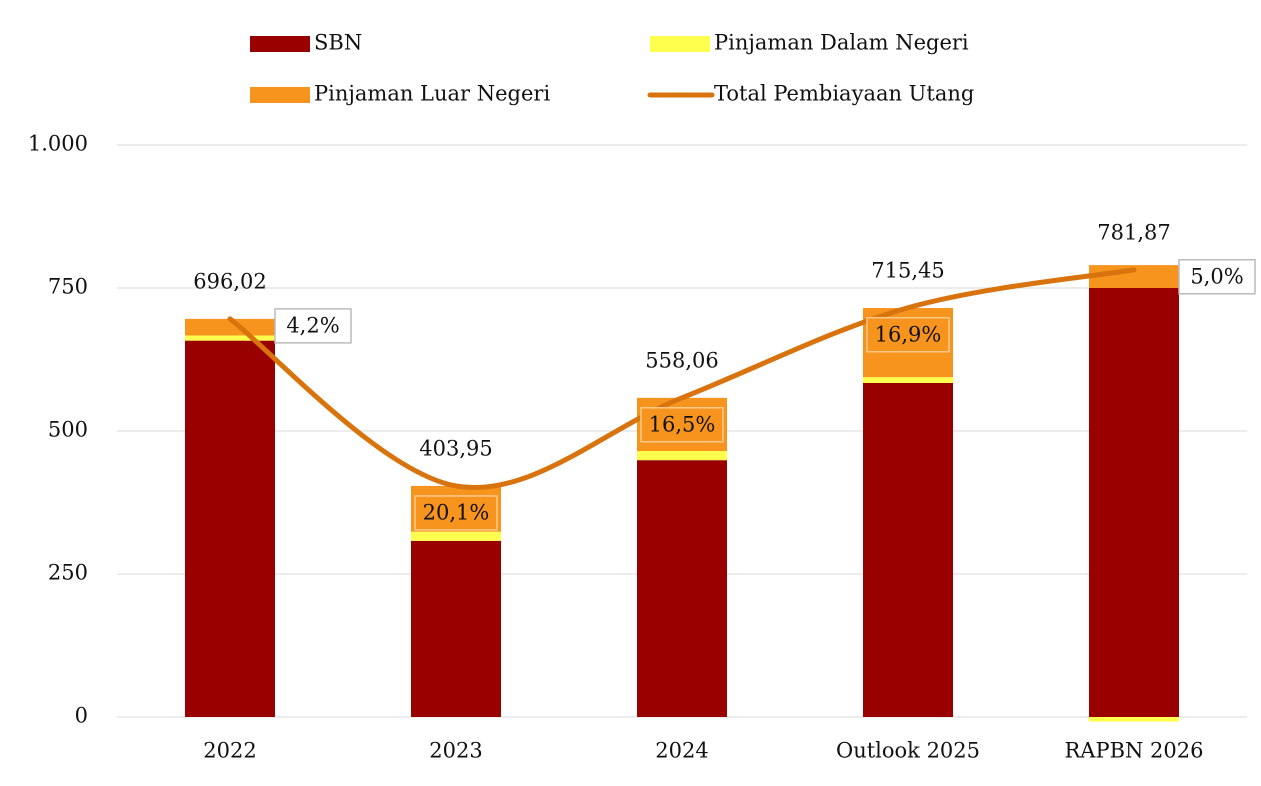  What do you see at coordinates (68, 430) in the screenshot?
I see `y-tick-label: 500` at bounding box center [68, 430].